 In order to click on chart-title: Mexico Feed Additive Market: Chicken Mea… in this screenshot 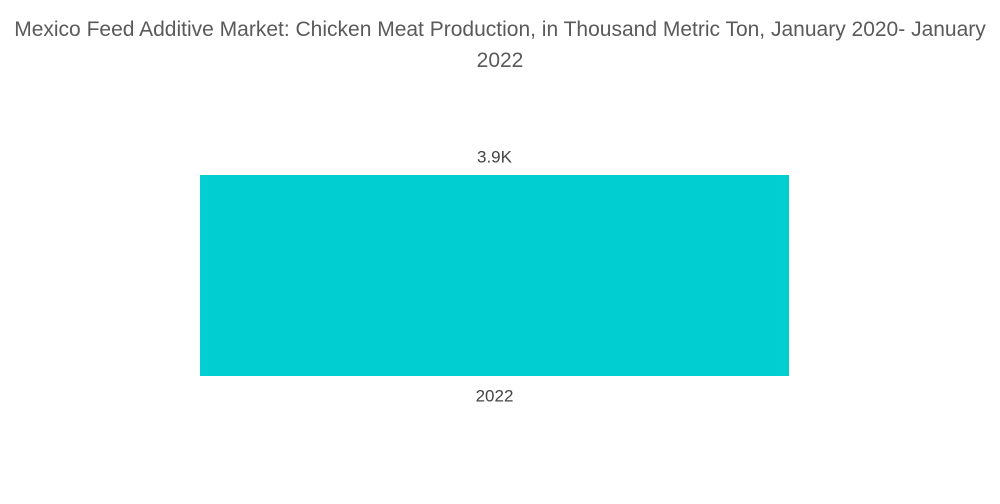, I will do `click(500, 45)`.